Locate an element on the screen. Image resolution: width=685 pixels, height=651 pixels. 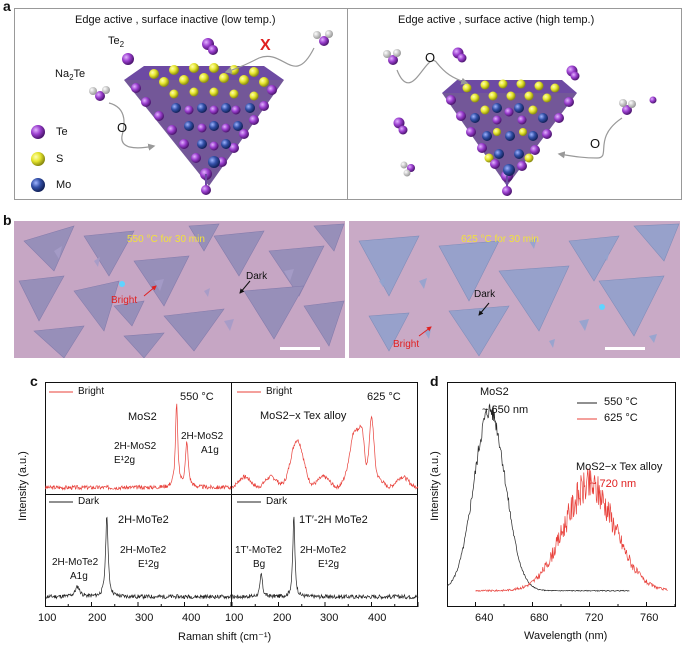
pl-mos2-peak: ~ 650 nm is located at coordinates (505, 410).